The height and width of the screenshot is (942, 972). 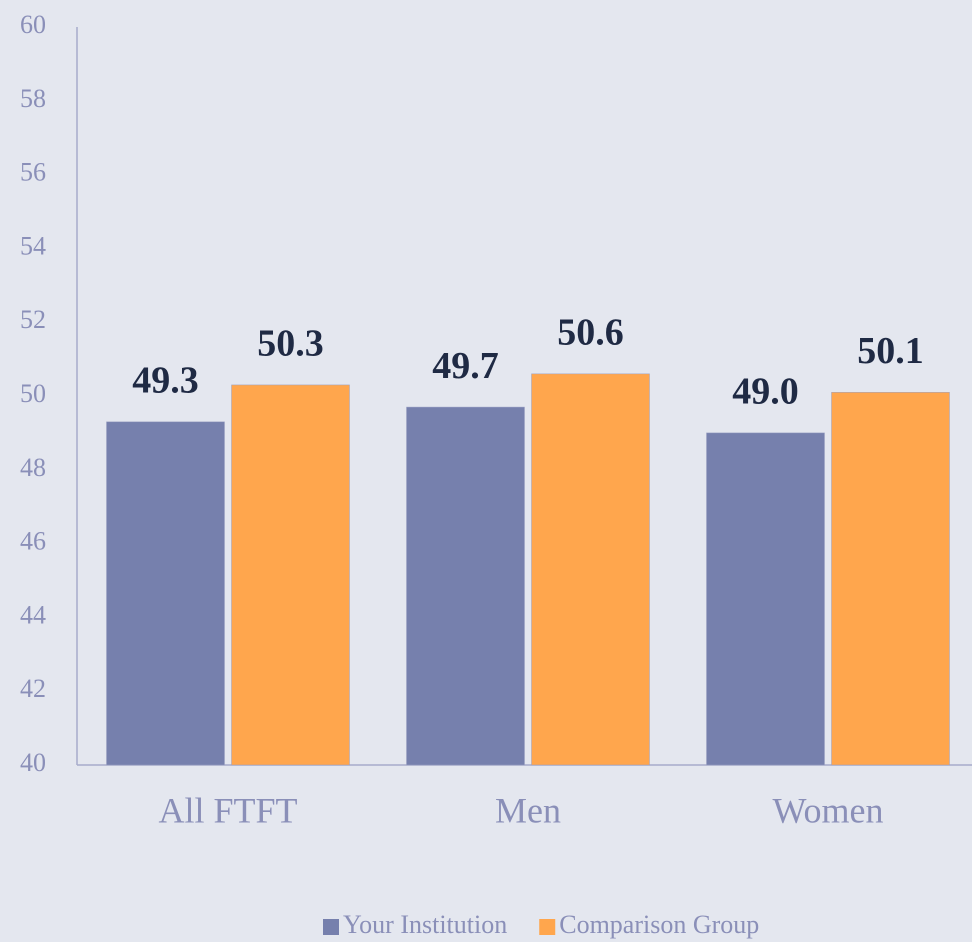 What do you see at coordinates (465, 366) in the screenshot?
I see `value-label: 49.7` at bounding box center [465, 366].